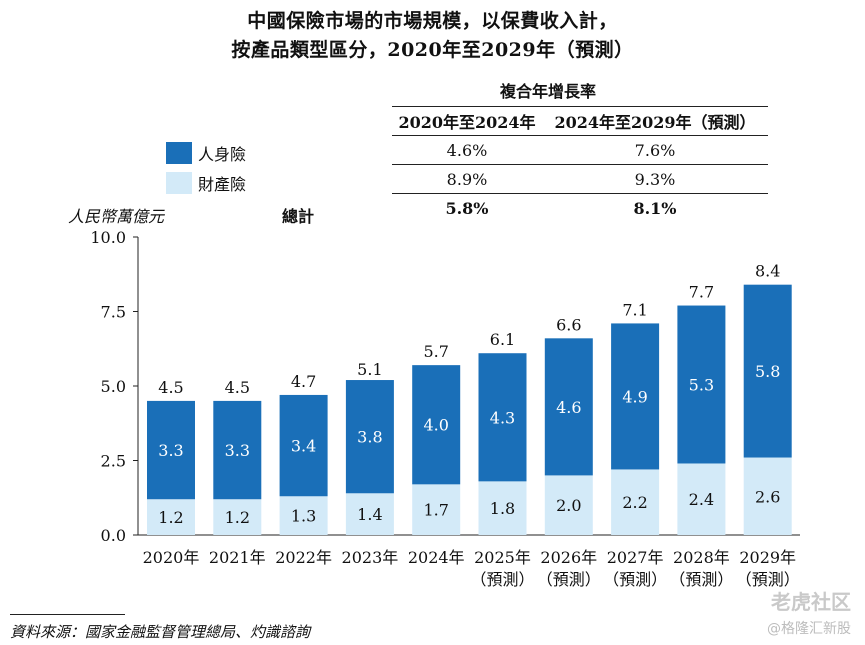  Describe the element at coordinates (303, 381) in the screenshot. I see `bar-total-label: 4.7` at that location.